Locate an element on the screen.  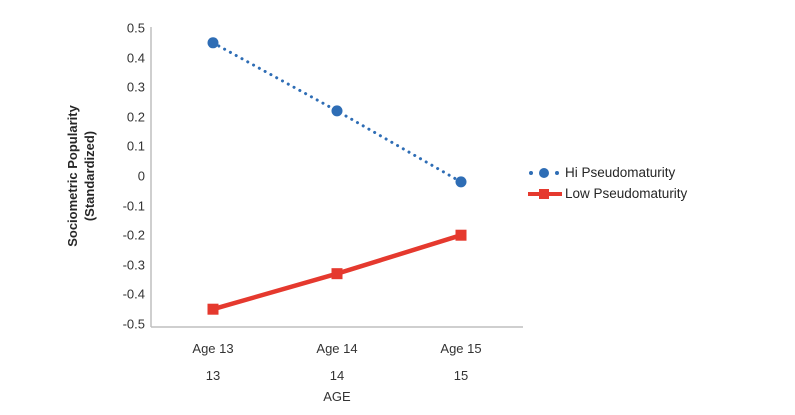
x-secondary-label: 13 is located at coordinates (213, 375).